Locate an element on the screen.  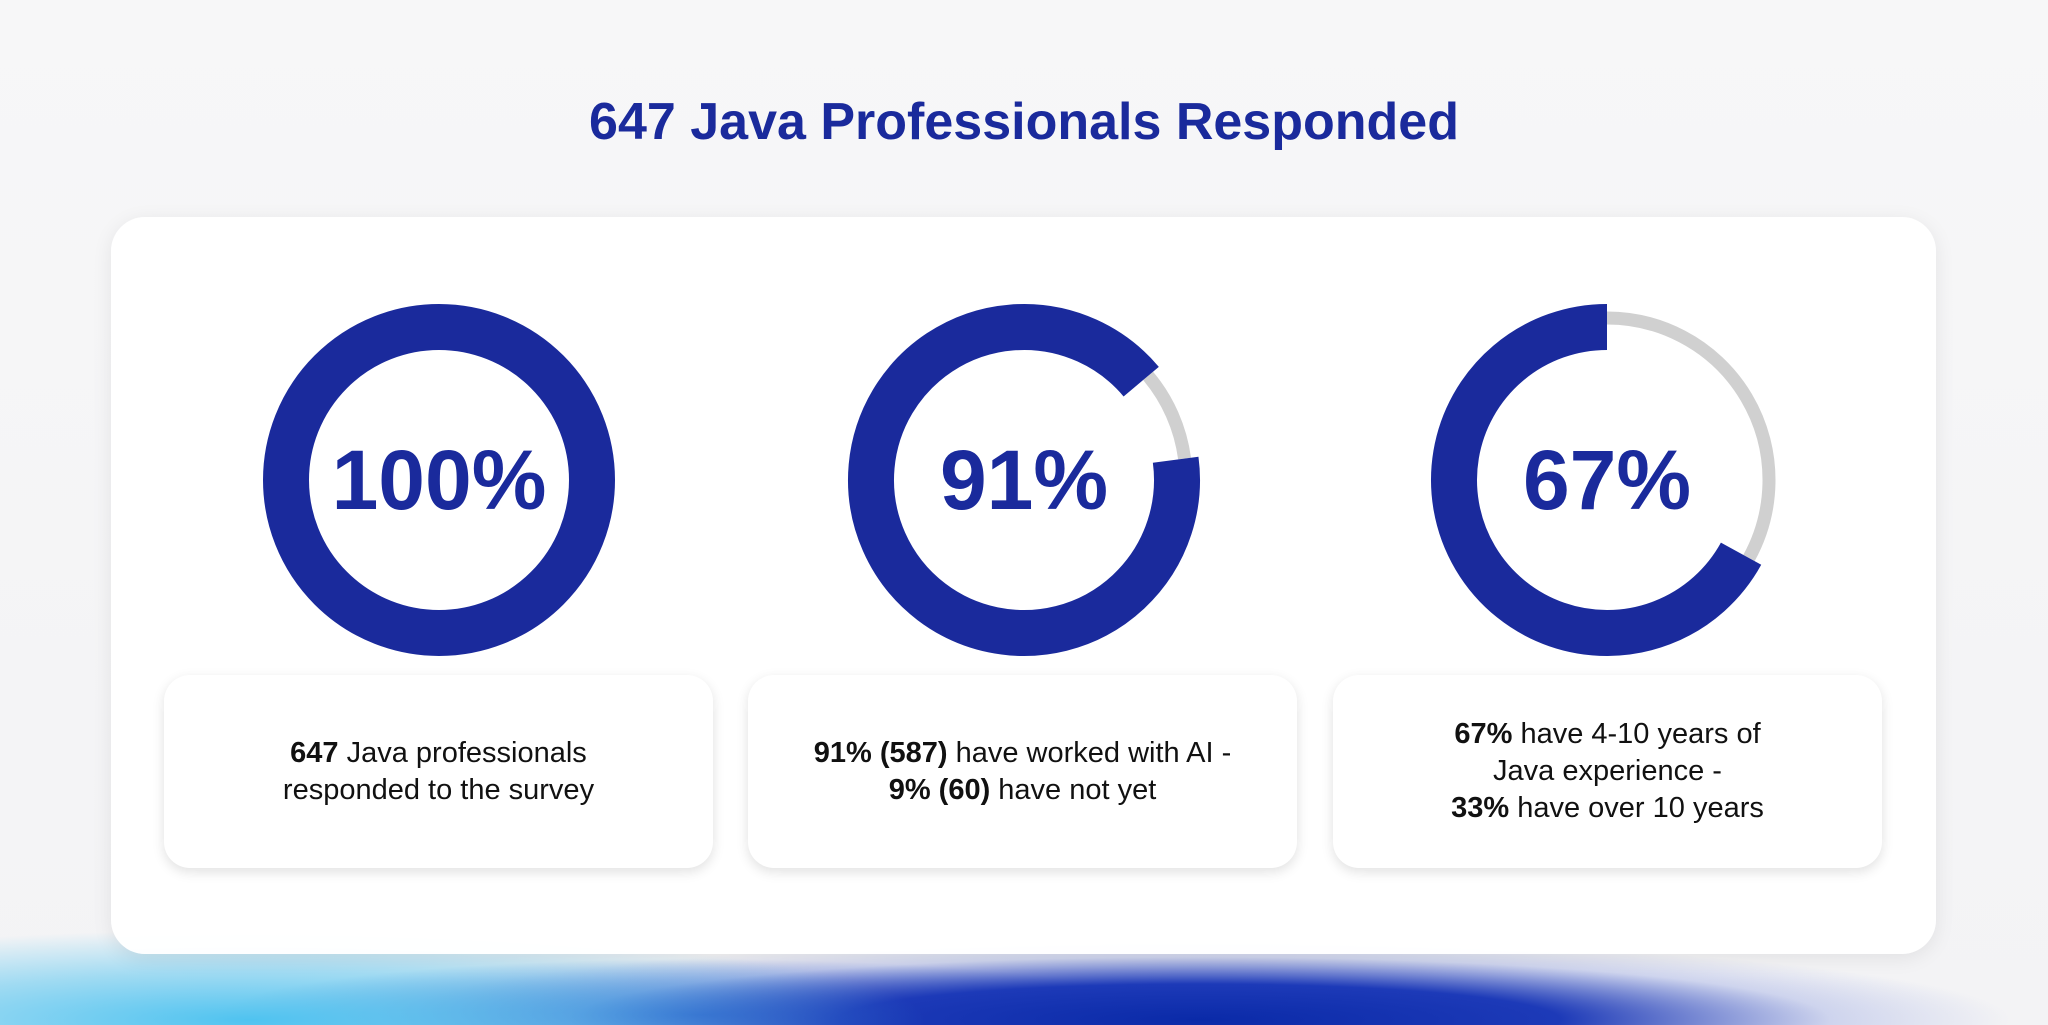
caption-line: 9% (60) have not yet is located at coordinates (1023, 790).